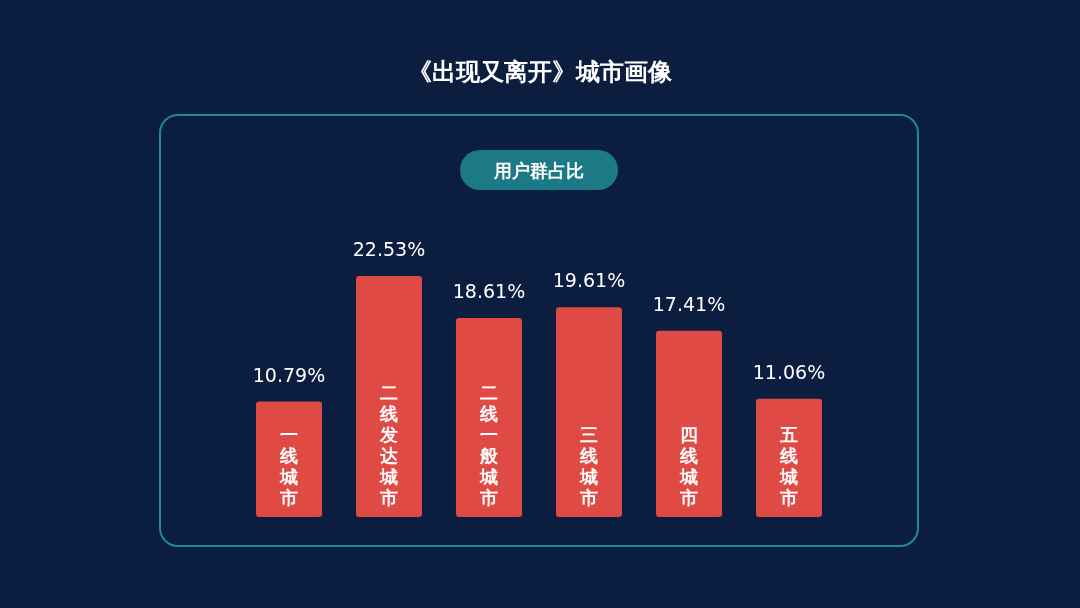 The image size is (1080, 608). What do you see at coordinates (389, 445) in the screenshot?
I see `x-tick-label: 二线发达城市` at bounding box center [389, 445].